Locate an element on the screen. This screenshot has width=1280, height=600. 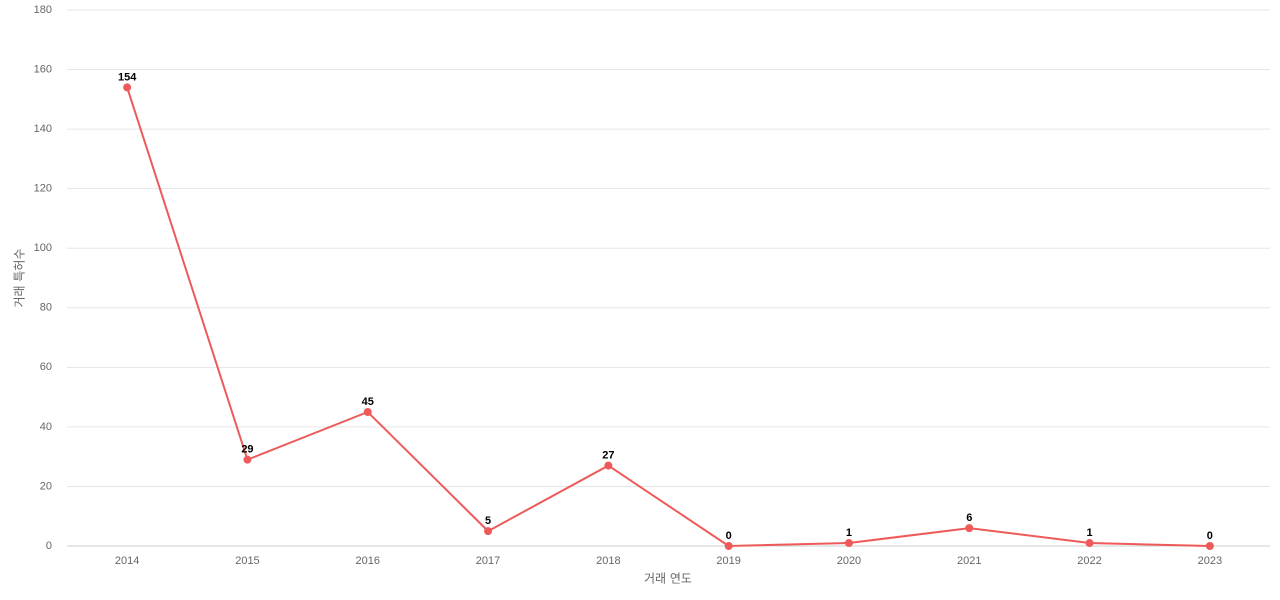
y-tick-label: 100 is located at coordinates (43, 248).